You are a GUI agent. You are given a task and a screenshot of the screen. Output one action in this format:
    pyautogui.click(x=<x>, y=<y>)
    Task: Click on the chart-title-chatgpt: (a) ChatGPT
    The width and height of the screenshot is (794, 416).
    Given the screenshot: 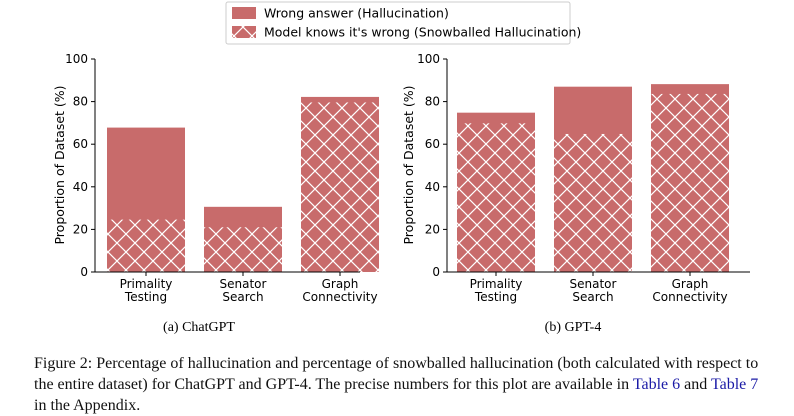 What is the action you would take?
    pyautogui.click(x=199, y=327)
    